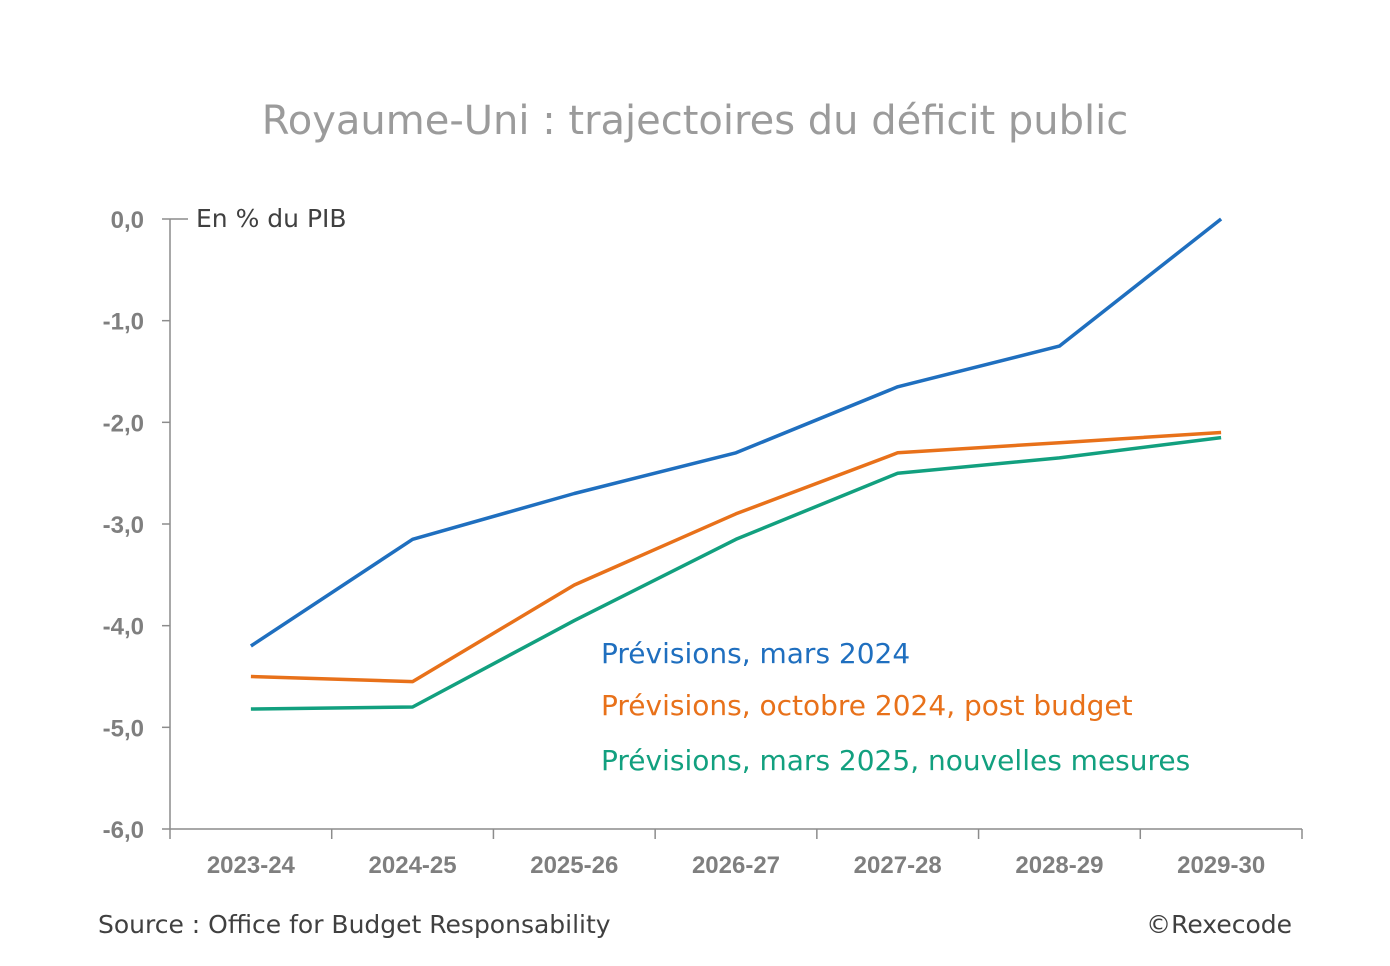 The width and height of the screenshot is (1390, 966). I want to click on x-tick-label: 2028-29, so click(1059, 865).